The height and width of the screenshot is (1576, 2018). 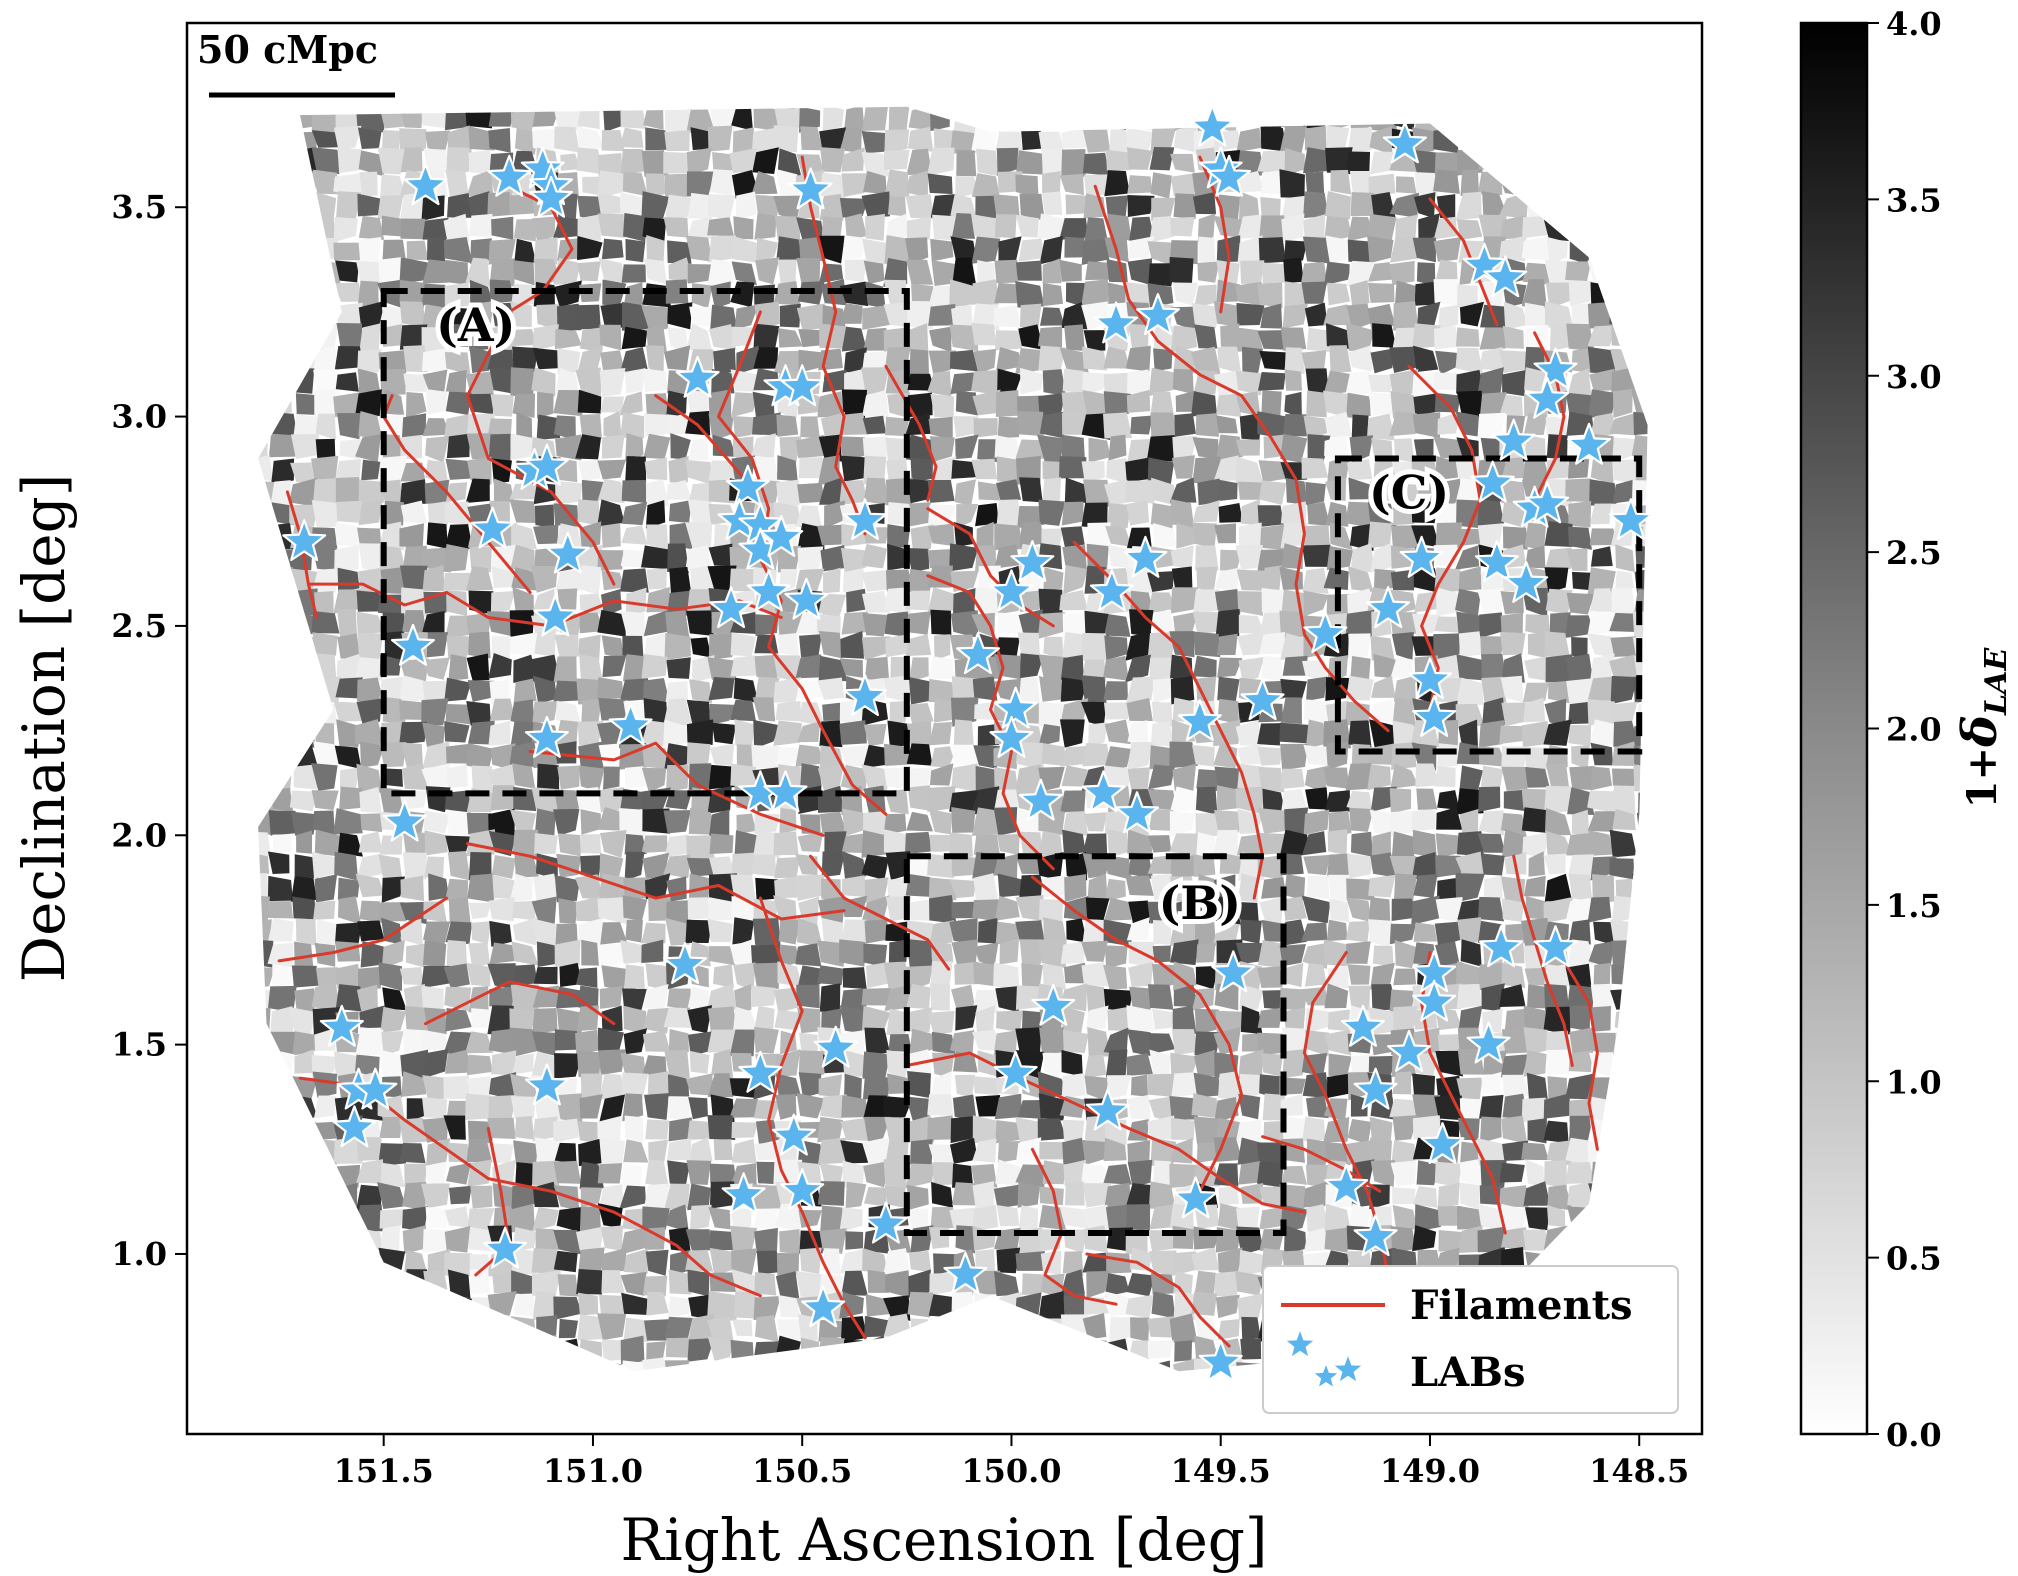 I want to click on x-tick-label-6: 148.5, so click(x=1639, y=1471).